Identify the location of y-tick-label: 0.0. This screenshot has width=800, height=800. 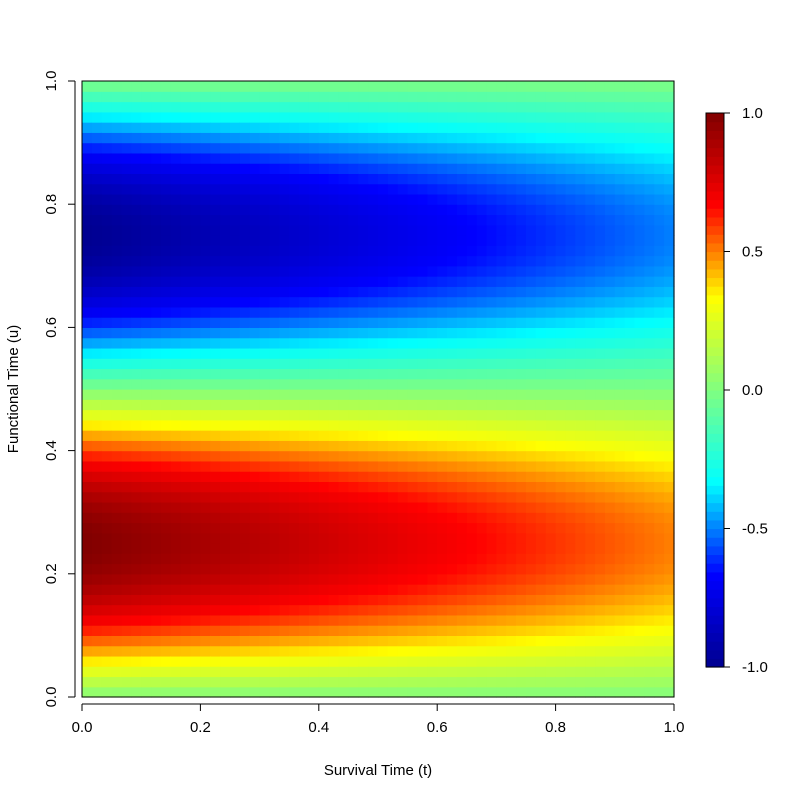
(51, 697).